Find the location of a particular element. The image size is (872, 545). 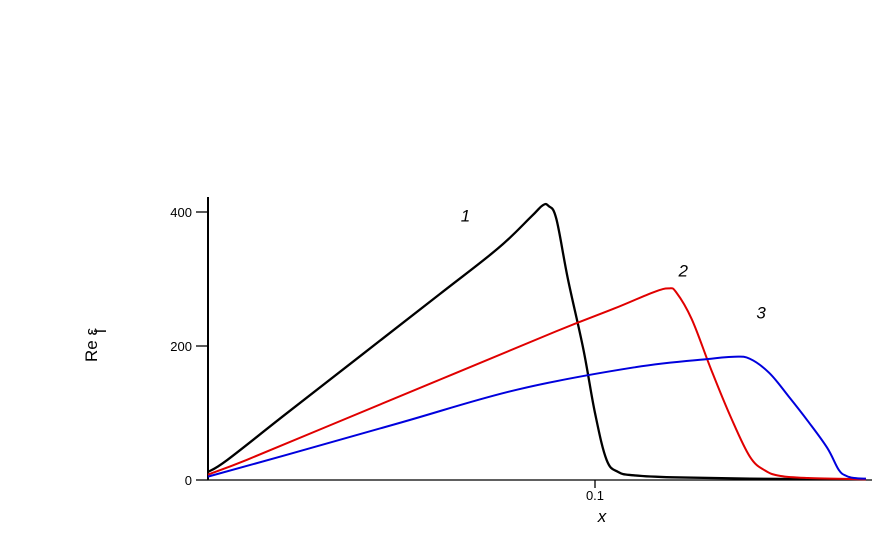

x-tick-label: 0.1 is located at coordinates (595, 495).